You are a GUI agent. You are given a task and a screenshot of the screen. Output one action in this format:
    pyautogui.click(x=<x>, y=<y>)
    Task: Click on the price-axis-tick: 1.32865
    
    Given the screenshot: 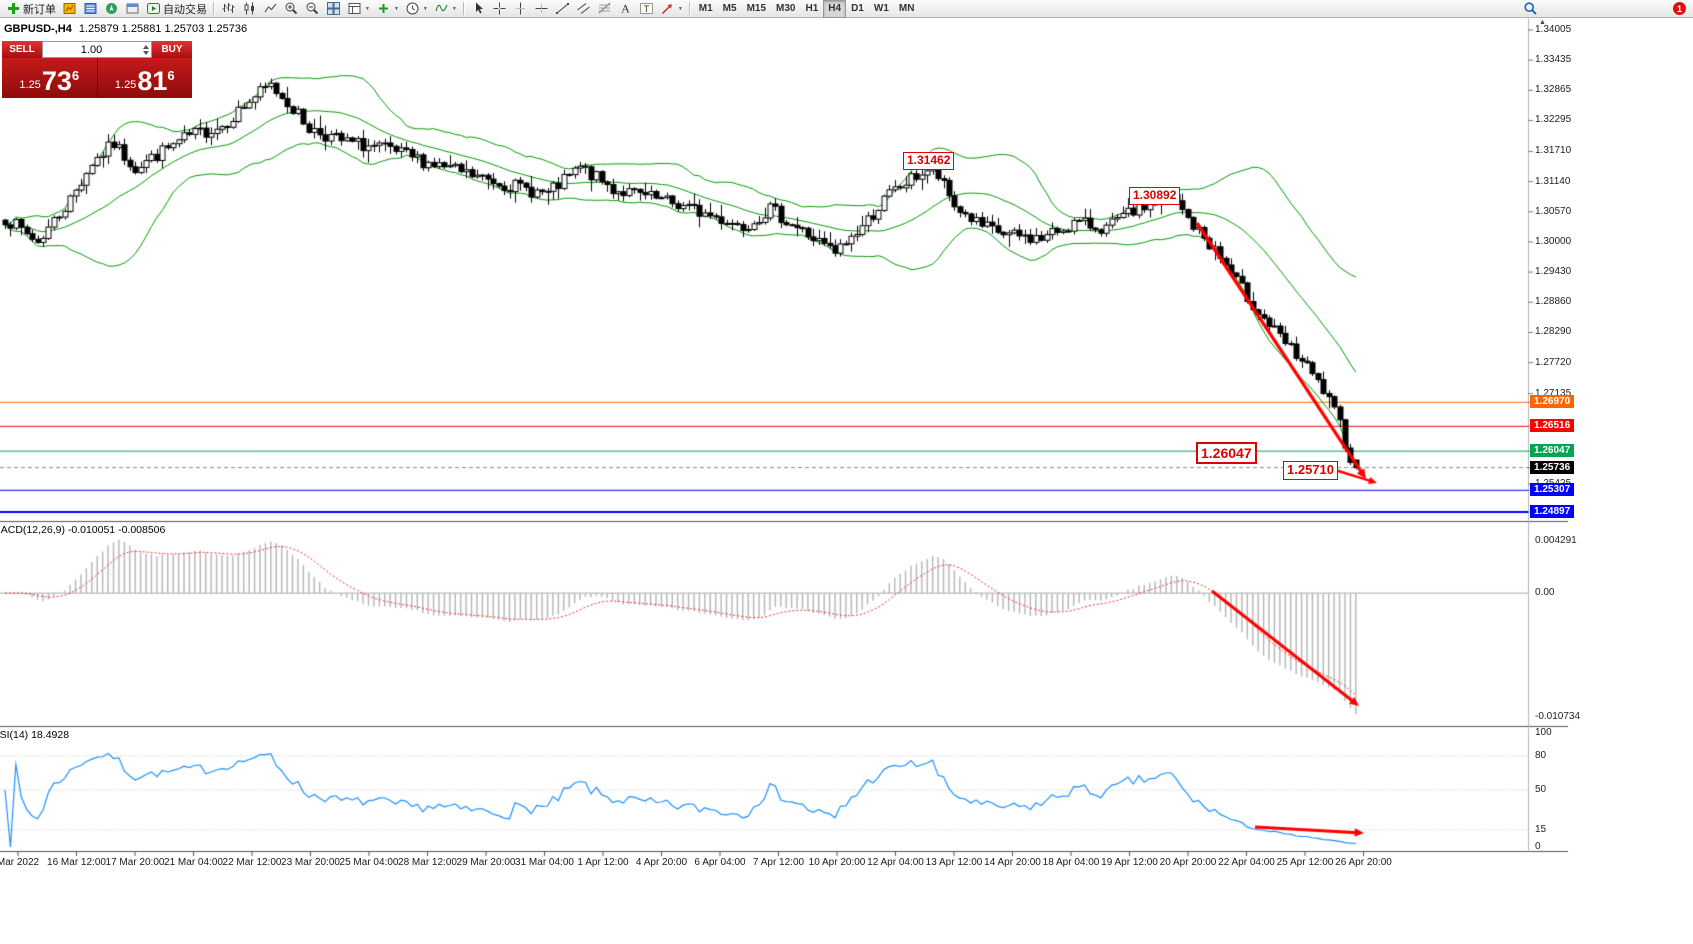 What is the action you would take?
    pyautogui.click(x=1553, y=90)
    